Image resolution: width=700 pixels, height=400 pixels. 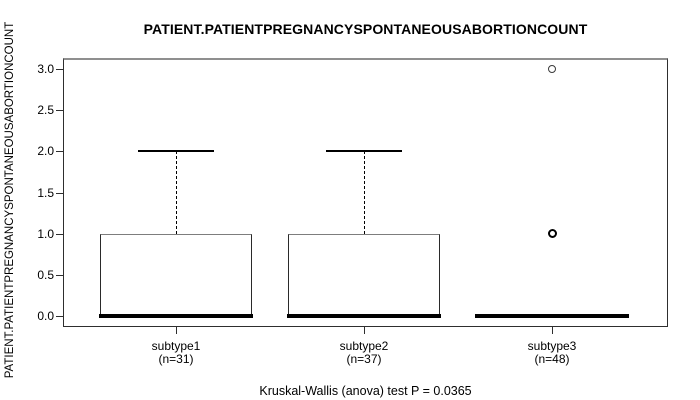 I want to click on x-category-name: subtype2, so click(x=364, y=346).